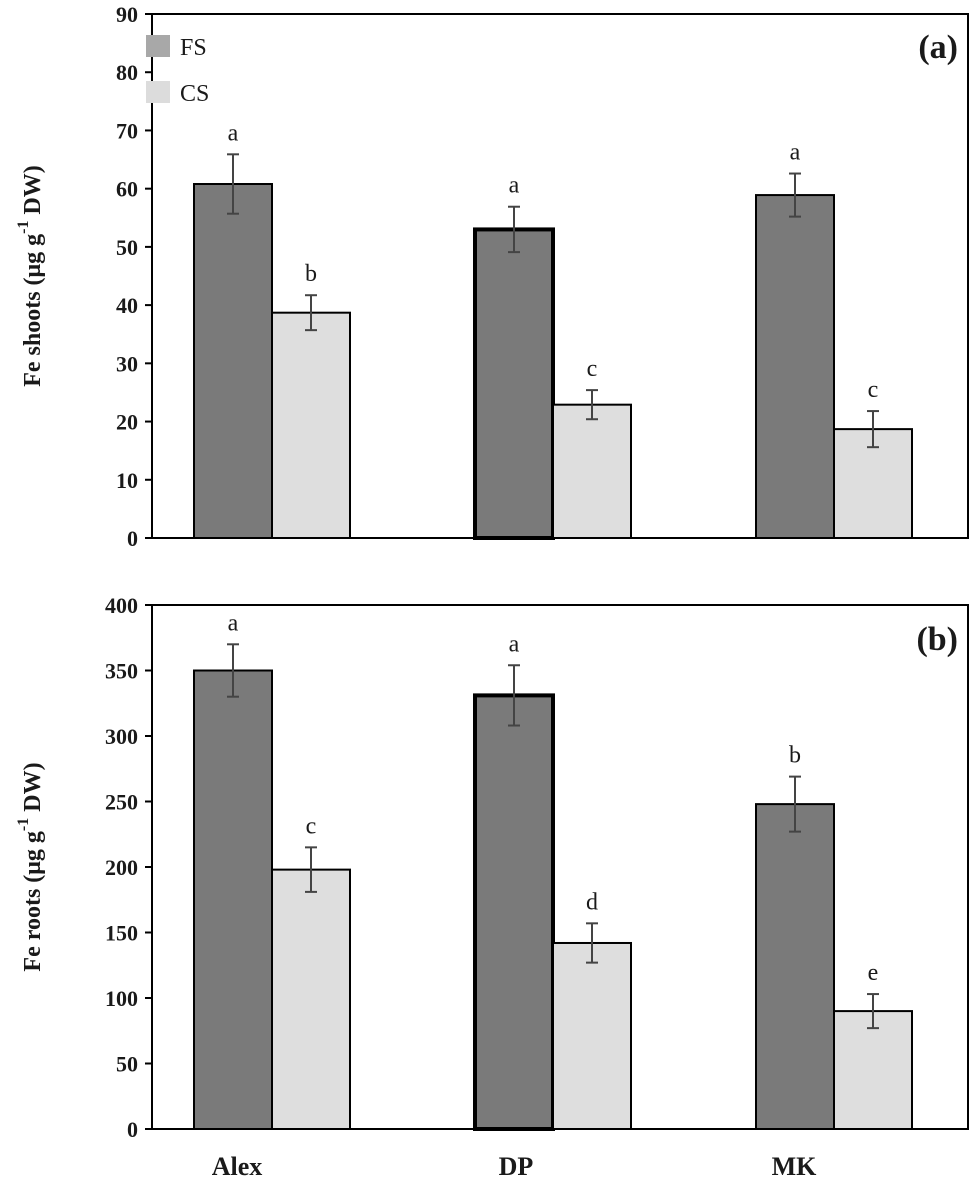  What do you see at coordinates (233, 133) in the screenshot?
I see `panel-a-significance-letter-fs-alex: a` at bounding box center [233, 133].